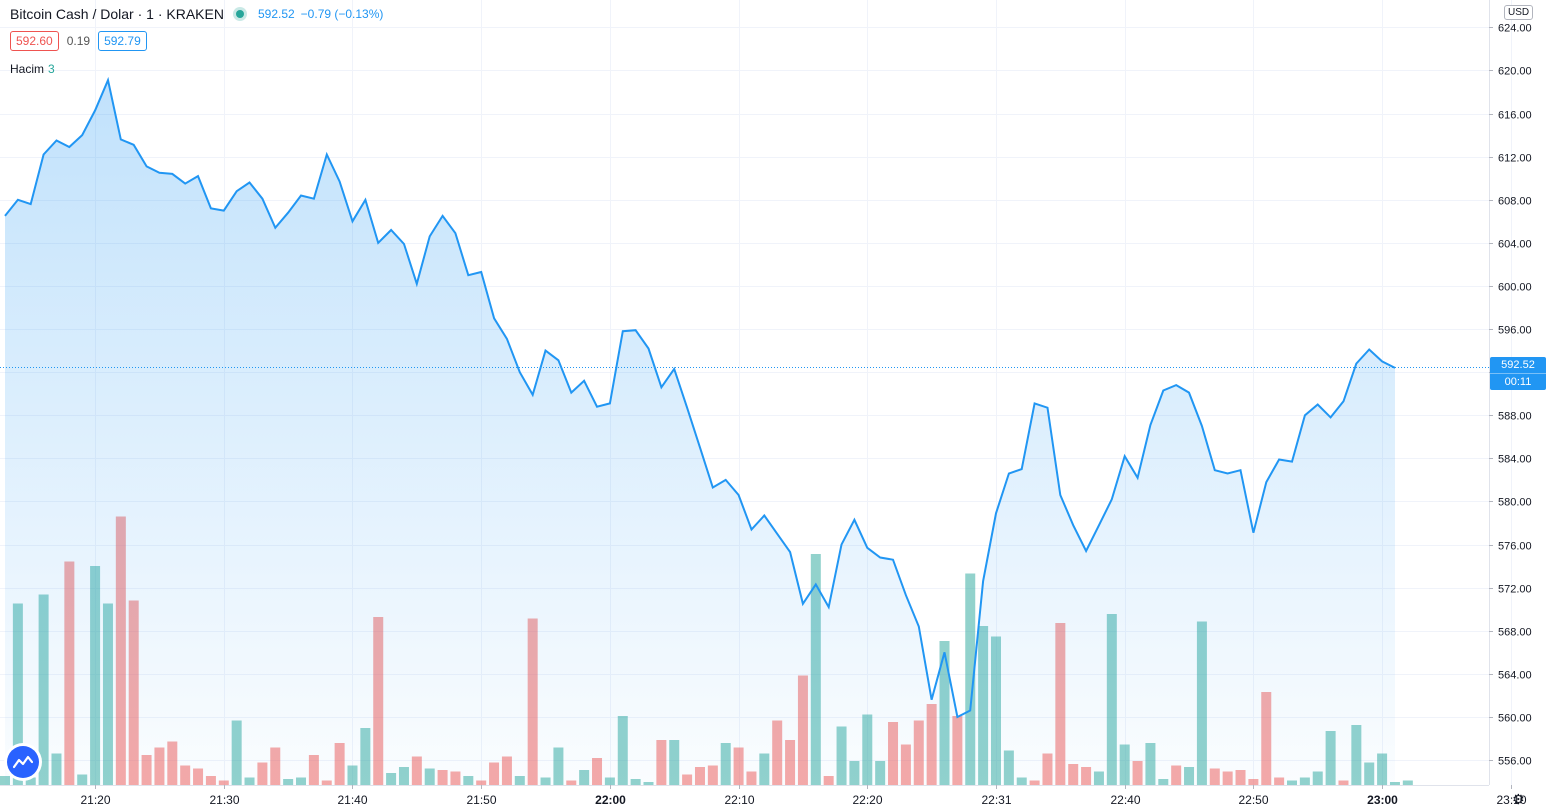  What do you see at coordinates (276, 14) in the screenshot?
I see `last-price: 592.52` at bounding box center [276, 14].